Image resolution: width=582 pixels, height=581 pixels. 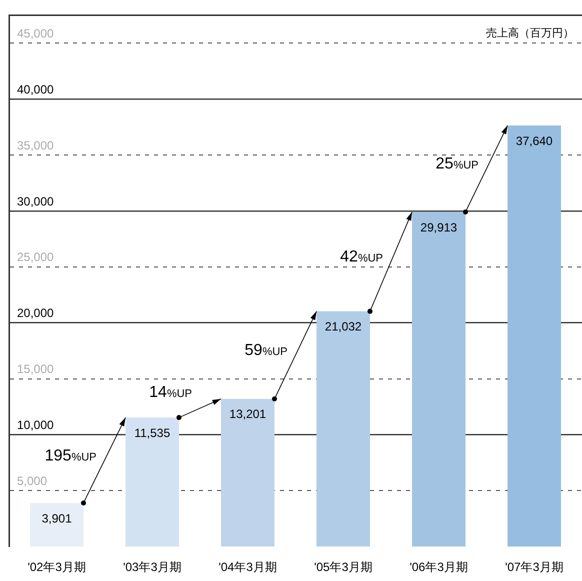 What do you see at coordinates (439, 227) in the screenshot?
I see `data-label: 29,913` at bounding box center [439, 227].